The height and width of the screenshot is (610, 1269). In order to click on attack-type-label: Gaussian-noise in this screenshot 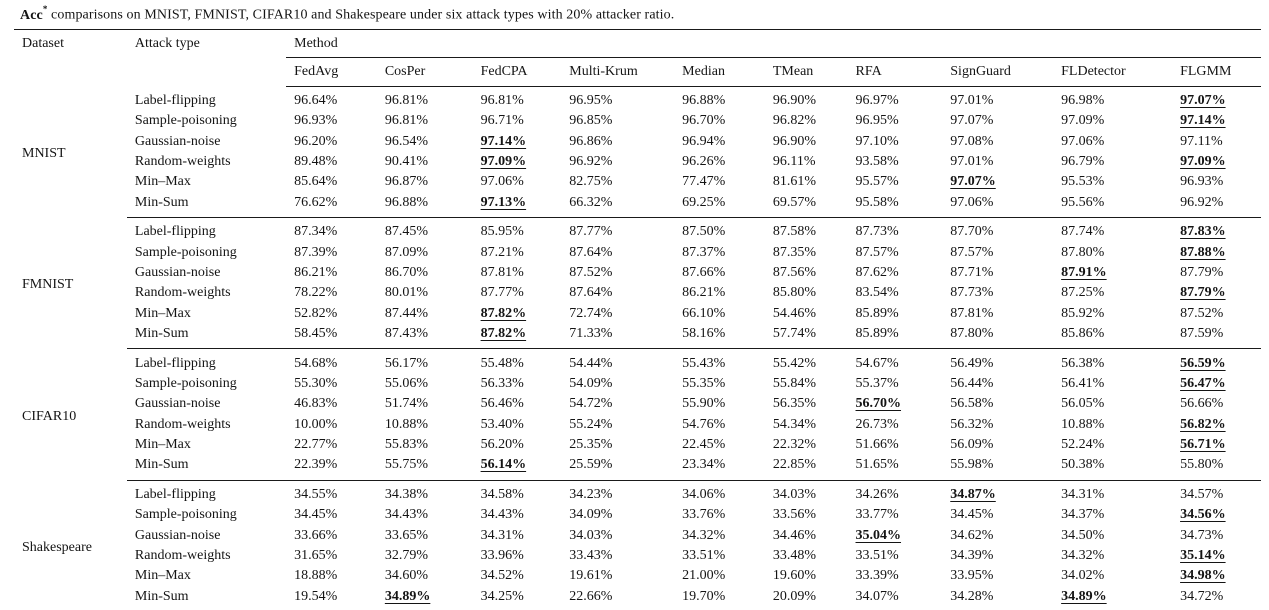, I will do `click(177, 535)`.